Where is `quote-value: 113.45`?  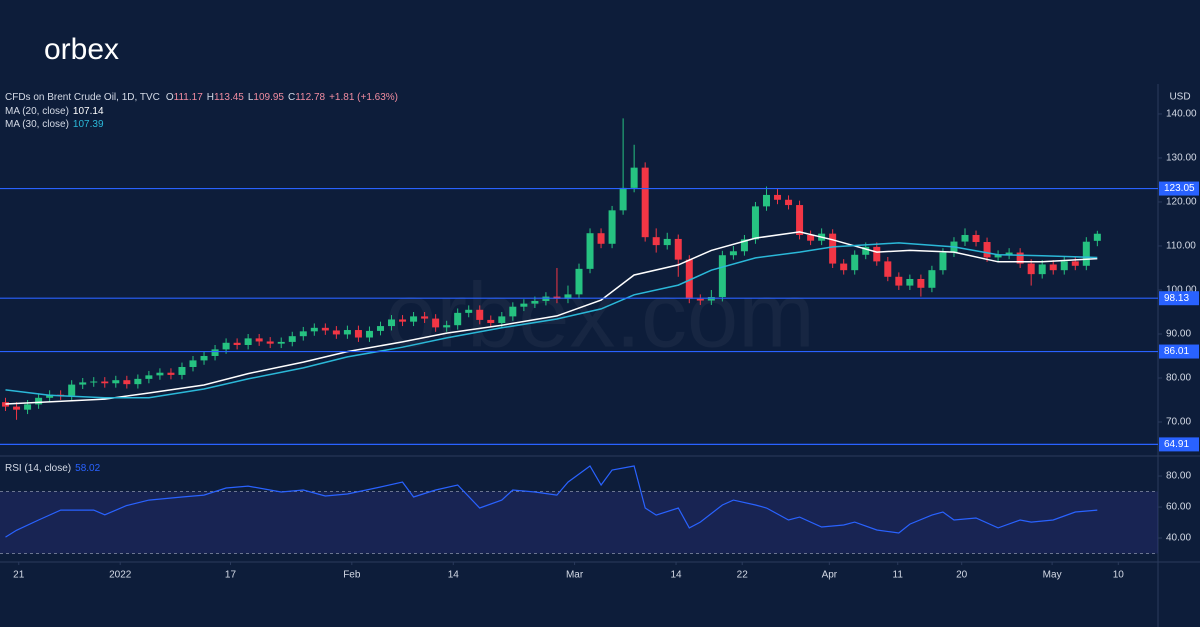 quote-value: 113.45 is located at coordinates (229, 97).